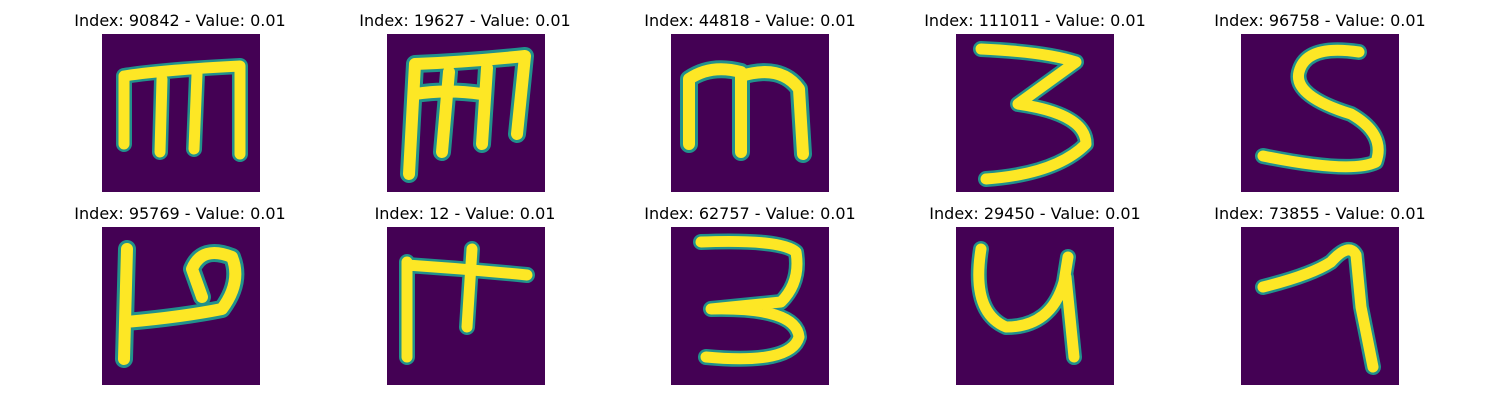 The height and width of the screenshot is (400, 1500). What do you see at coordinates (180, 20) in the screenshot?
I see `panel-title: Index: 90842 - Value: 0.01` at bounding box center [180, 20].